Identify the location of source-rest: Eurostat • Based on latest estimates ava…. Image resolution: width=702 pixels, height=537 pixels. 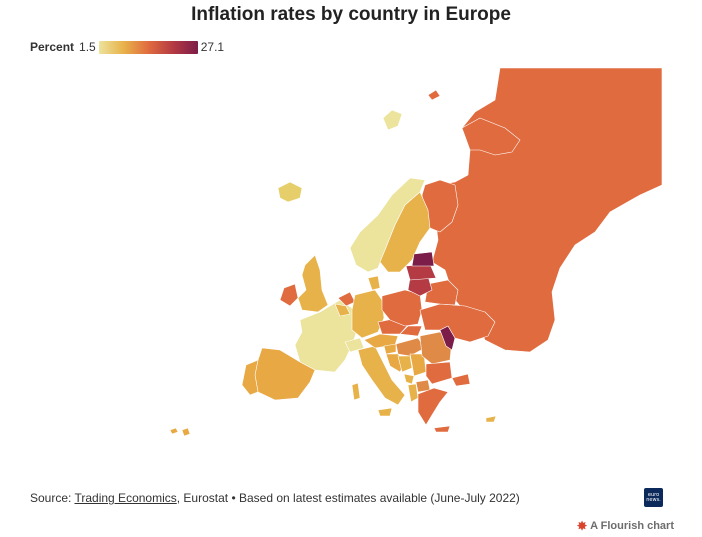
(351, 498).